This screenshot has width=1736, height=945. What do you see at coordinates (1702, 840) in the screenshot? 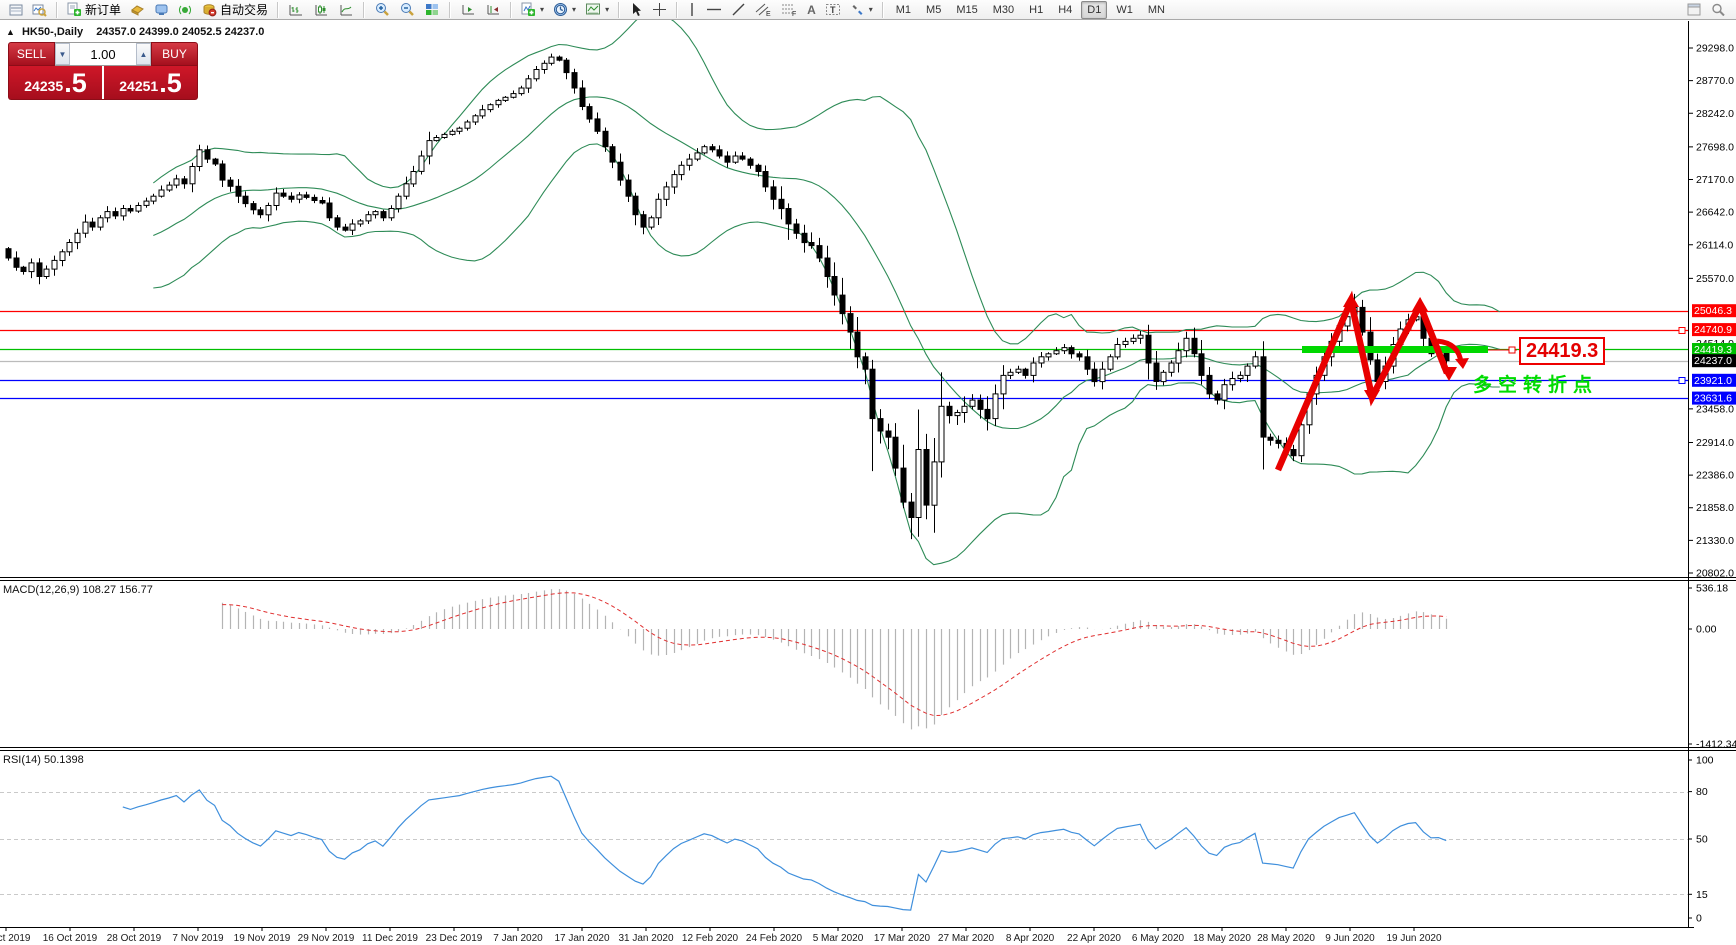
I see `svg-text: 50` at bounding box center [1702, 840].